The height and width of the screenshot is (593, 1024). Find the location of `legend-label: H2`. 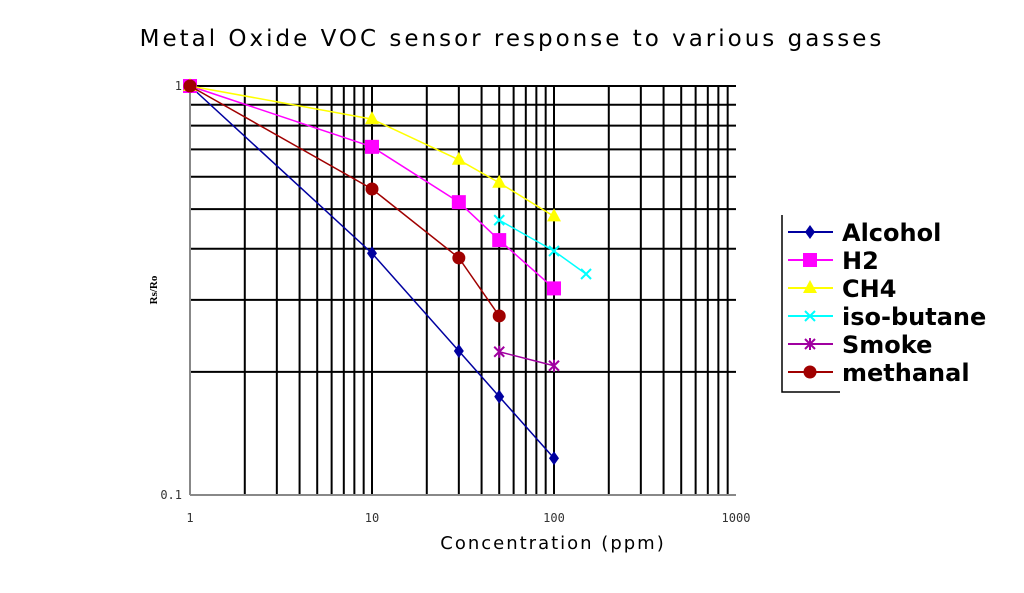

legend-label: H2 is located at coordinates (860, 261).